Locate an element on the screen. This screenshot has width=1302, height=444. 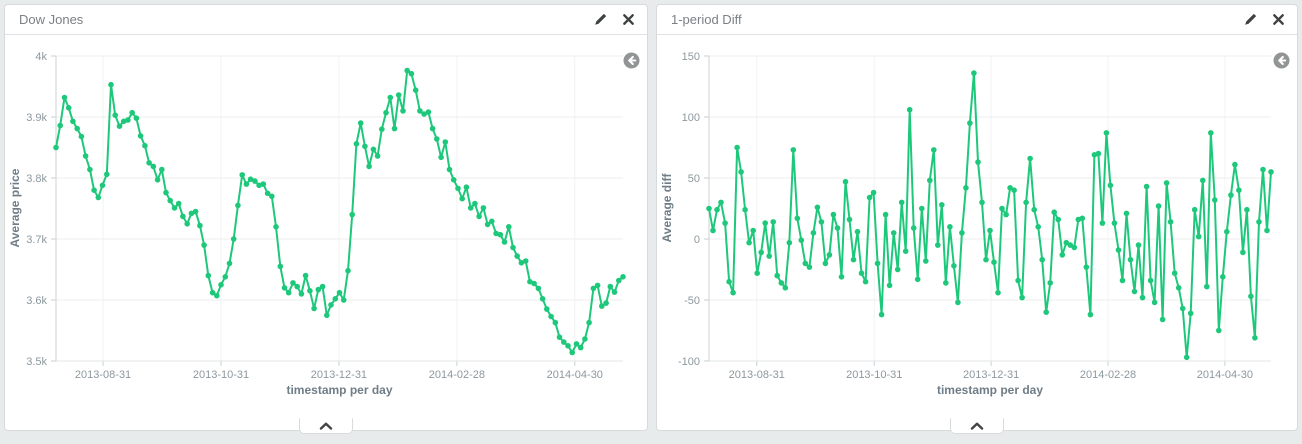
svg-text: 50 is located at coordinates (694, 179).